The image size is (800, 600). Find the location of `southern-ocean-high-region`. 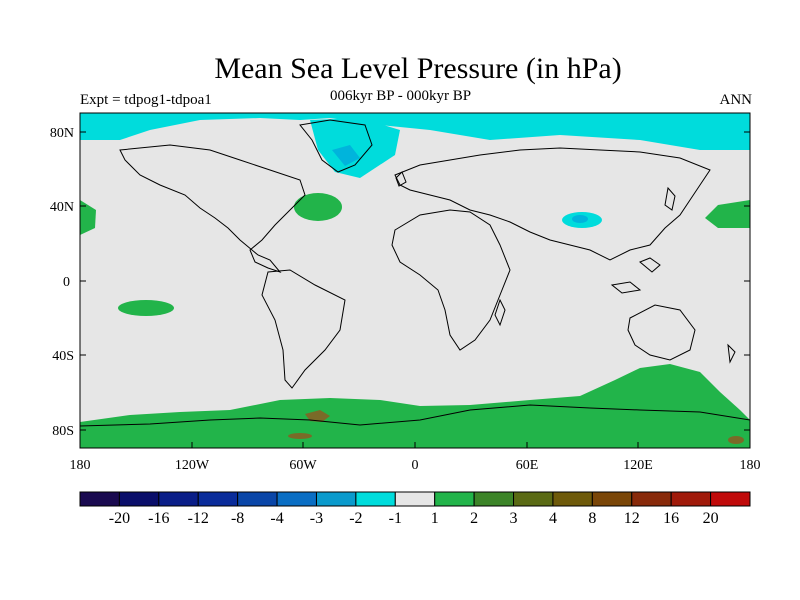

southern-ocean-high-region is located at coordinates (415, 406).